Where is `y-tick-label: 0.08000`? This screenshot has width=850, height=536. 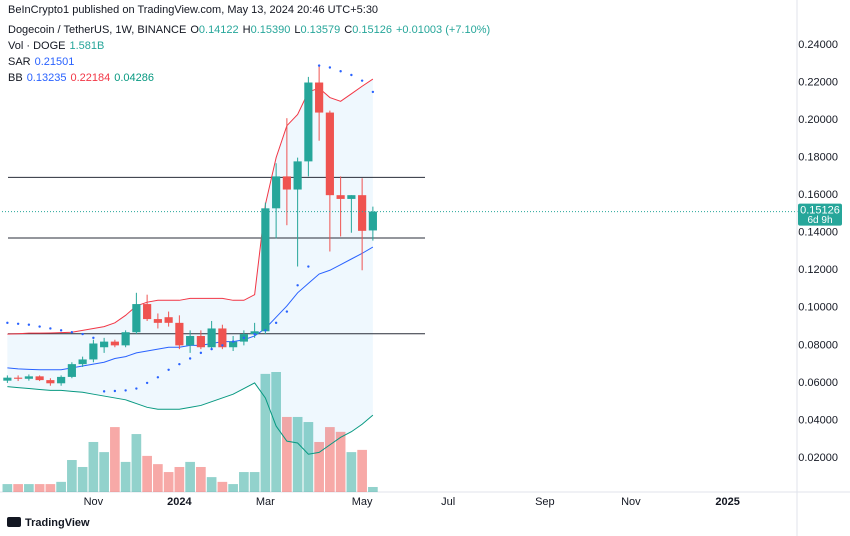 y-tick-label: 0.08000 is located at coordinates (818, 345).